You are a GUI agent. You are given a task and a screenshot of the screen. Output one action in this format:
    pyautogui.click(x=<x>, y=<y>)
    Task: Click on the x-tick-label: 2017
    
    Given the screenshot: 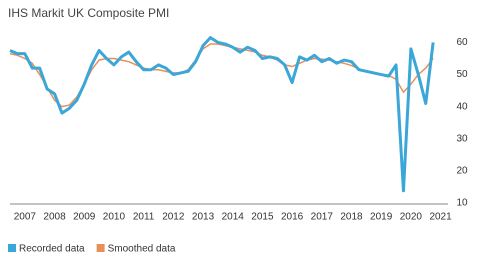 What is the action you would take?
    pyautogui.click(x=322, y=217)
    